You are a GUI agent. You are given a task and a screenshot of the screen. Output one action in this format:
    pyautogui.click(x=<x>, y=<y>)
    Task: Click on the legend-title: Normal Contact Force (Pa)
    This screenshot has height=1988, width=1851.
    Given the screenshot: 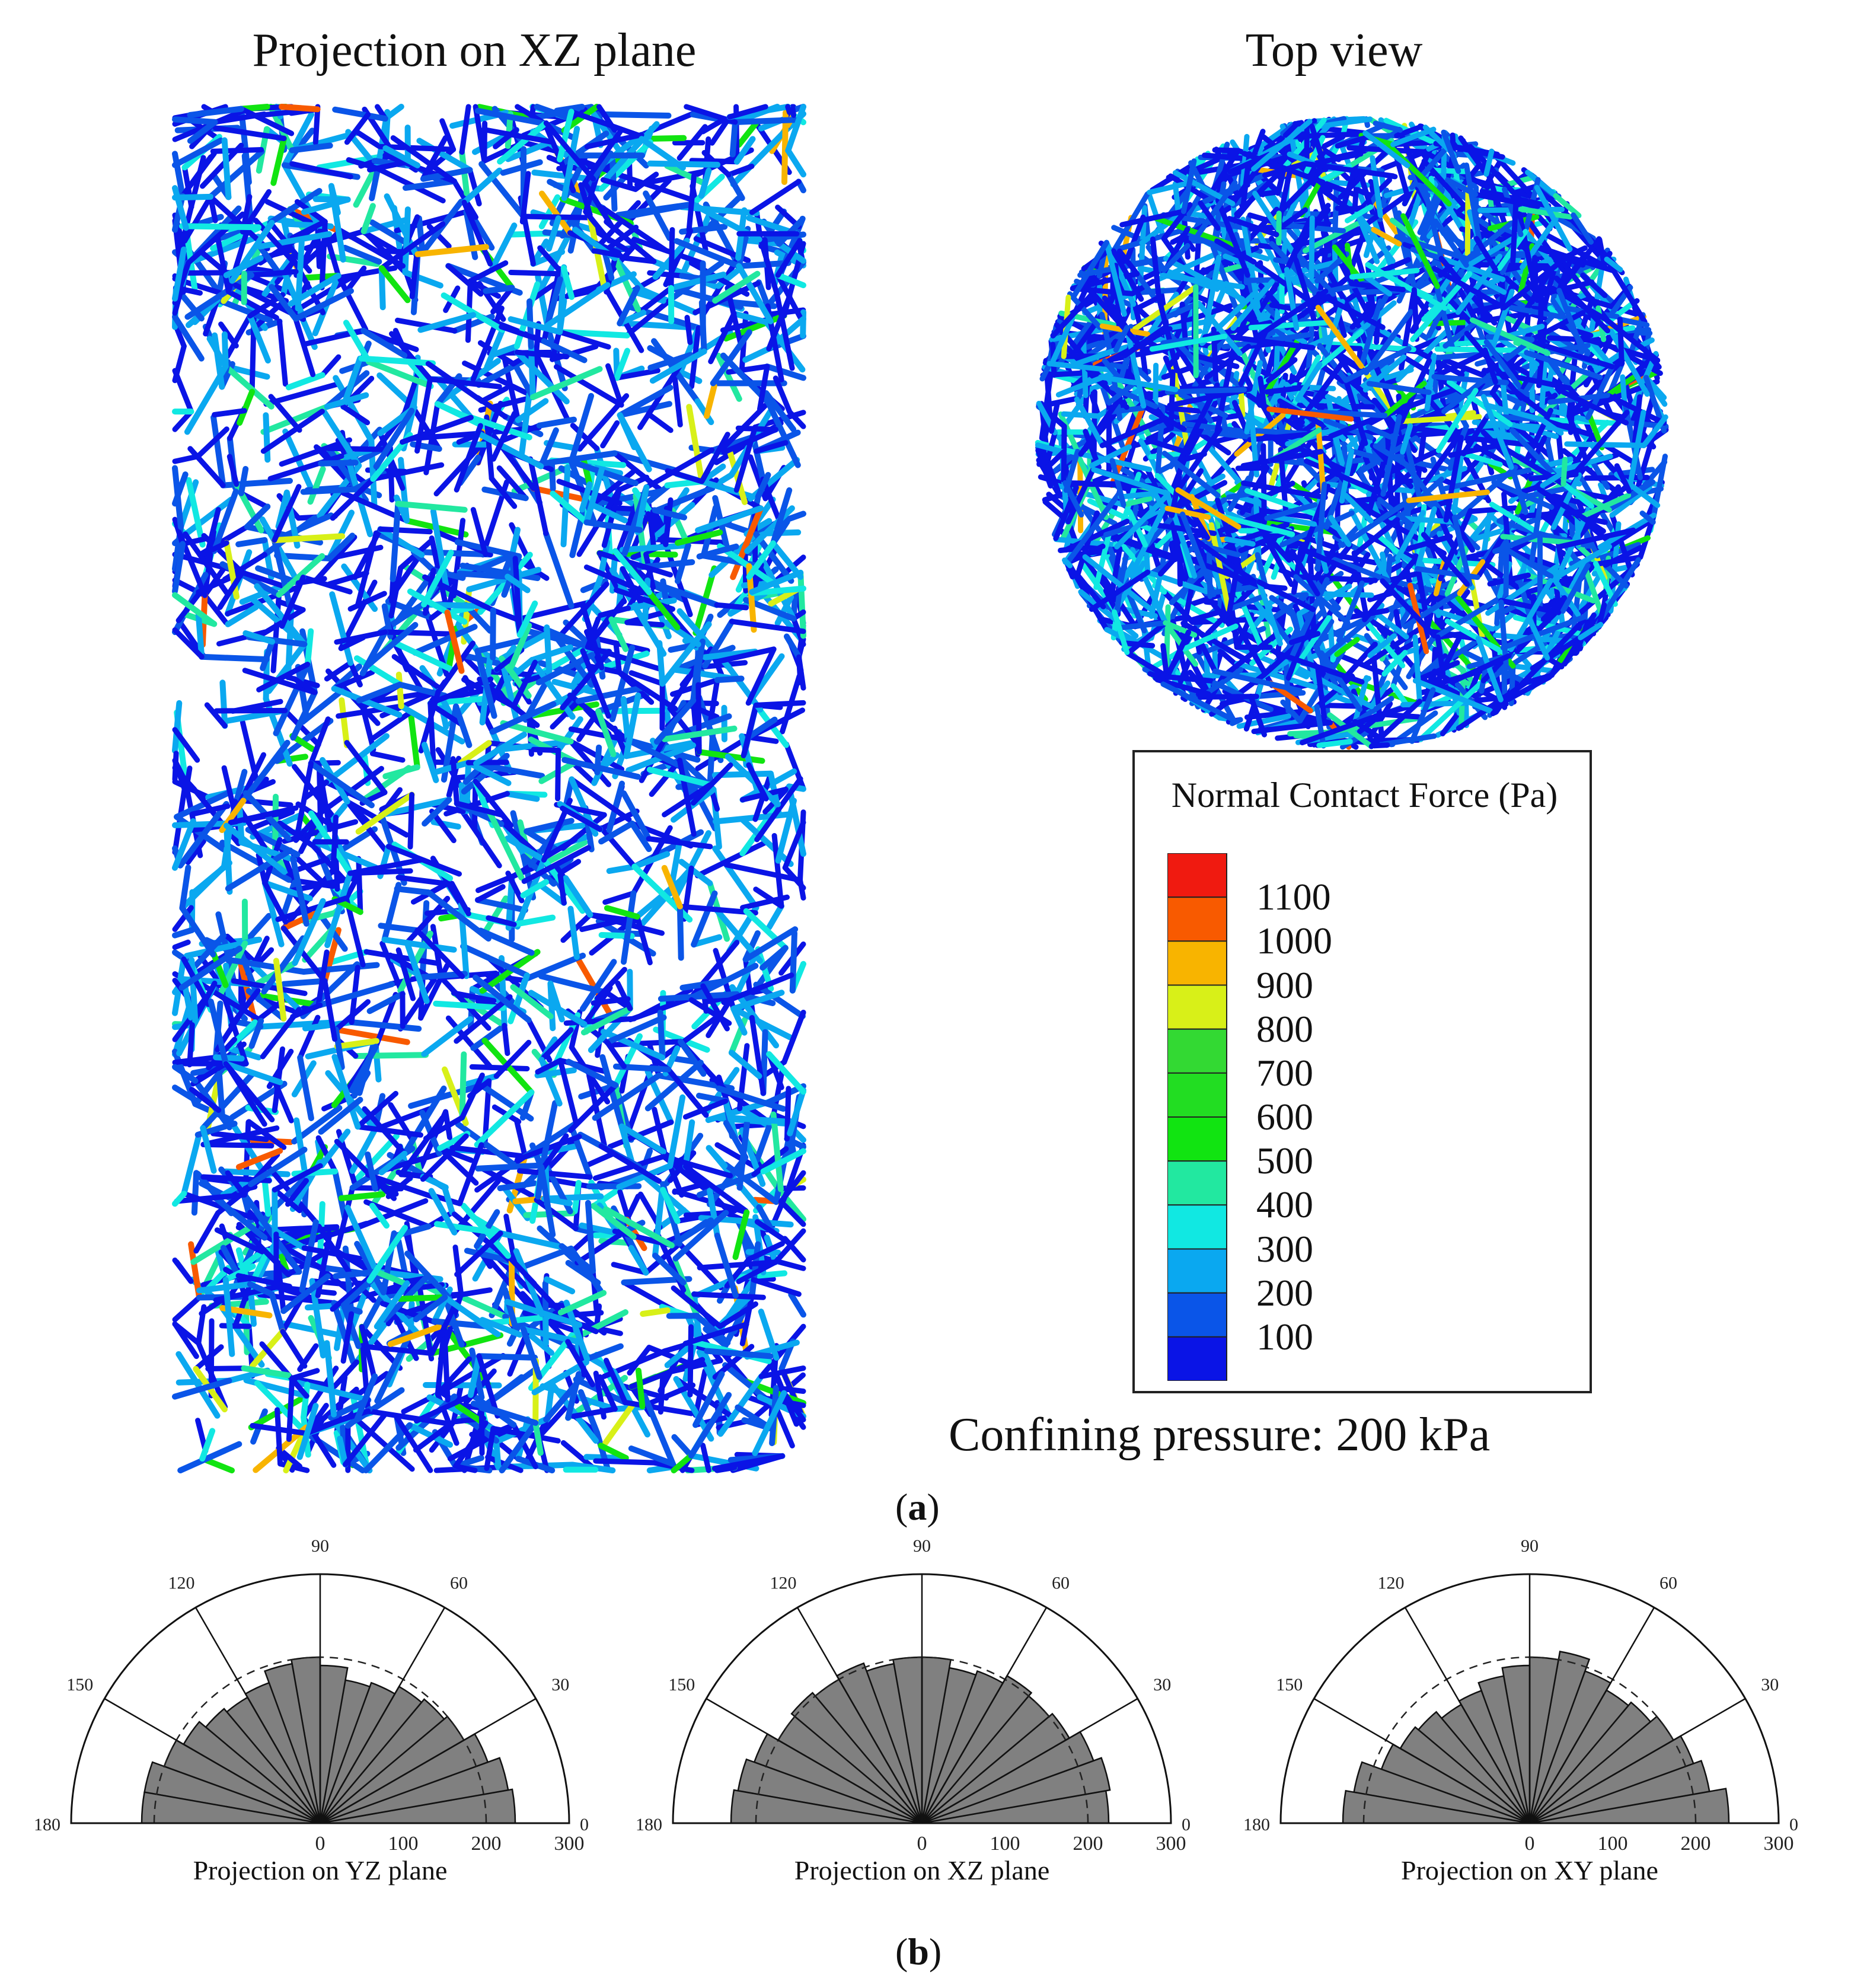 What is the action you would take?
    pyautogui.click(x=1364, y=796)
    